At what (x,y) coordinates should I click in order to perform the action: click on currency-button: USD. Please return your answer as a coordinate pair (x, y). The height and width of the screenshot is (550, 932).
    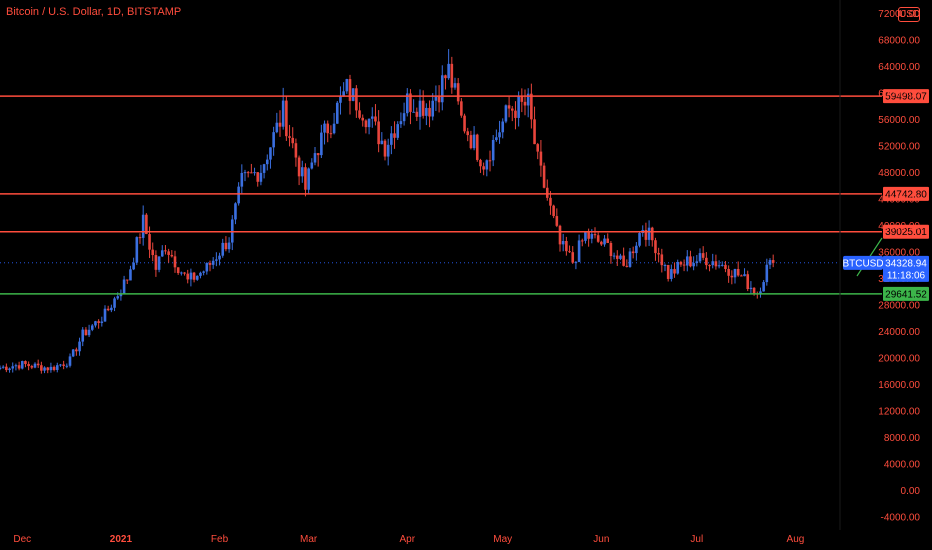
    Looking at the image, I should click on (909, 14).